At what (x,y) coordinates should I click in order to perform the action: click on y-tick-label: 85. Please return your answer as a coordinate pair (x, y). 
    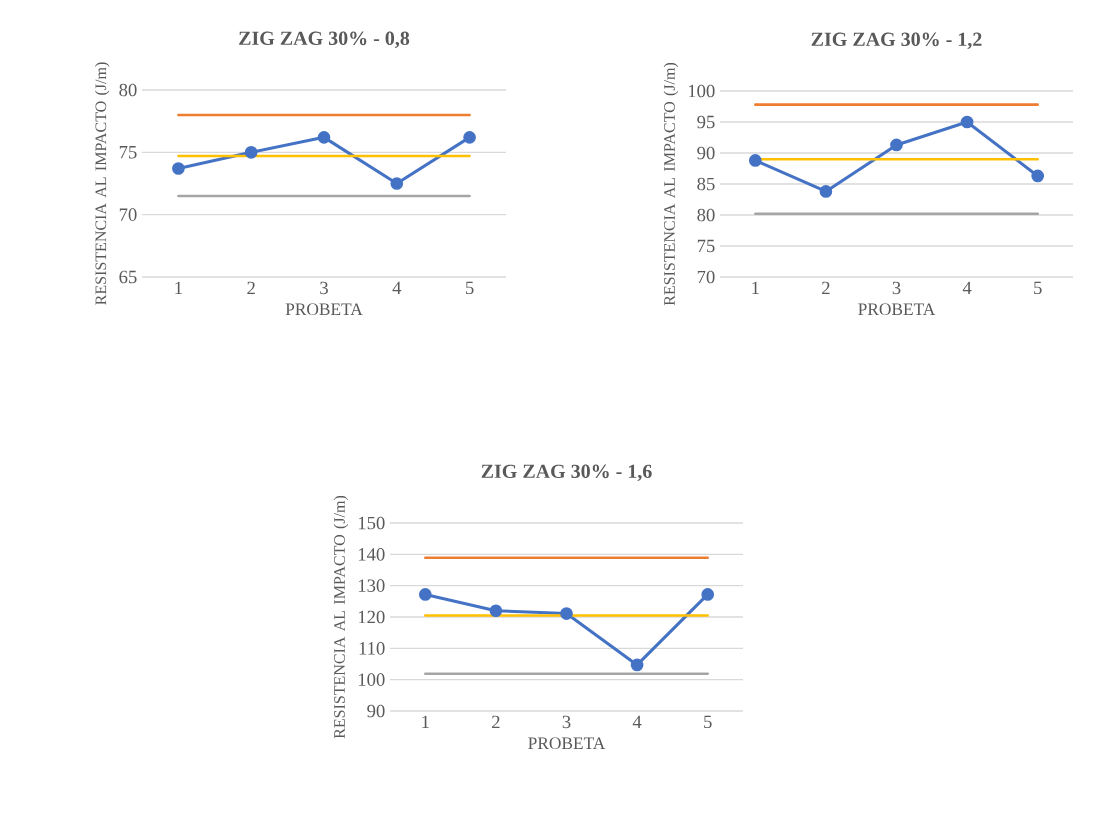
    Looking at the image, I should click on (706, 184).